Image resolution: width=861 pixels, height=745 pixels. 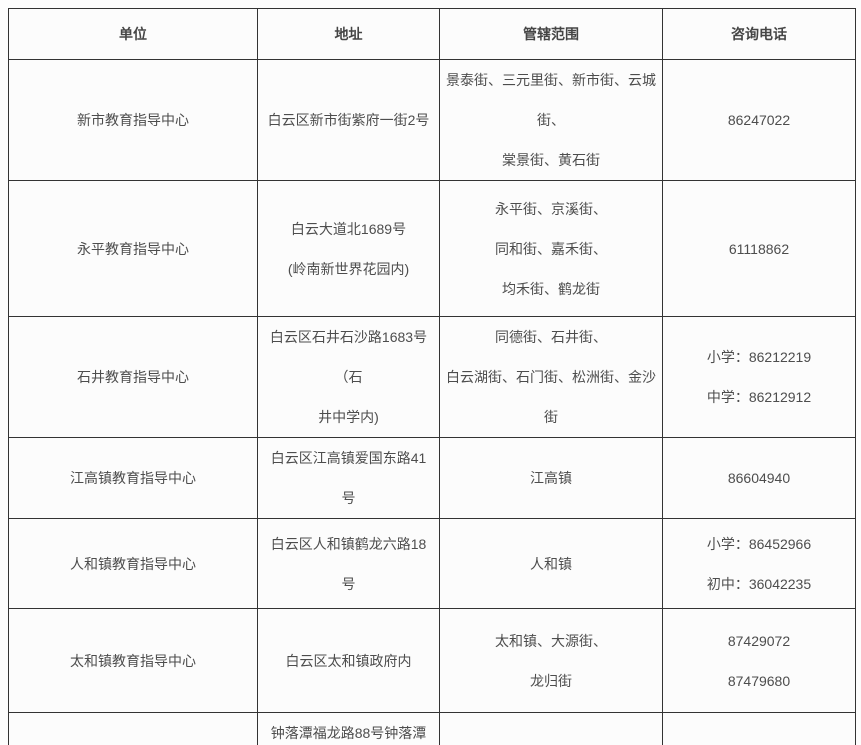 What do you see at coordinates (759, 728) in the screenshot?
I see `phone-cell: 87403000` at bounding box center [759, 728].